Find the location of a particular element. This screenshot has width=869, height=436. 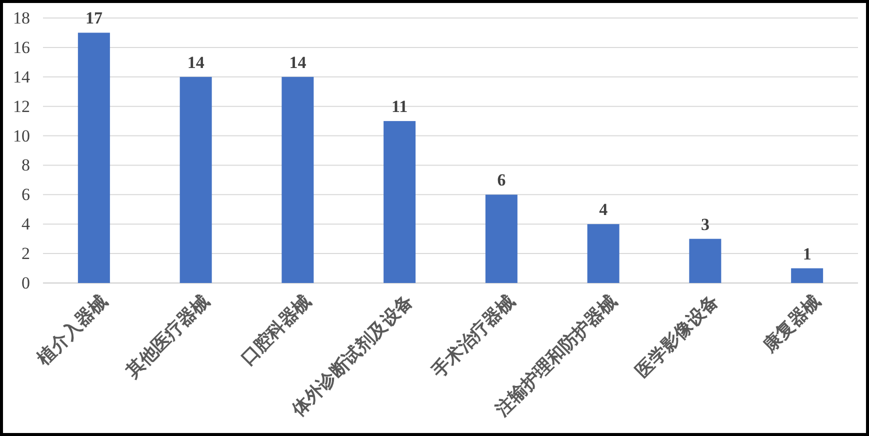

x-tick-label: 其他医疗器械 is located at coordinates (167, 336).